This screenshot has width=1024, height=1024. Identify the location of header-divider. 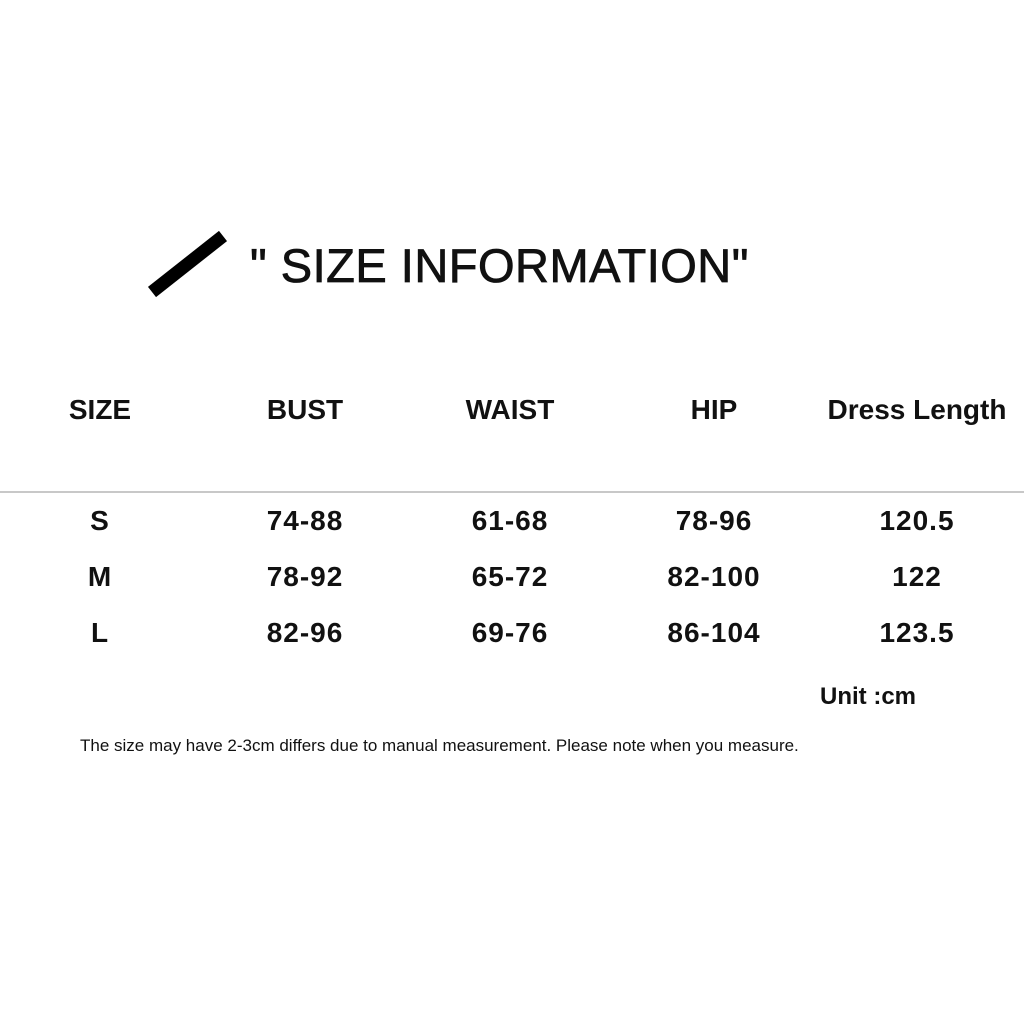
(512, 492).